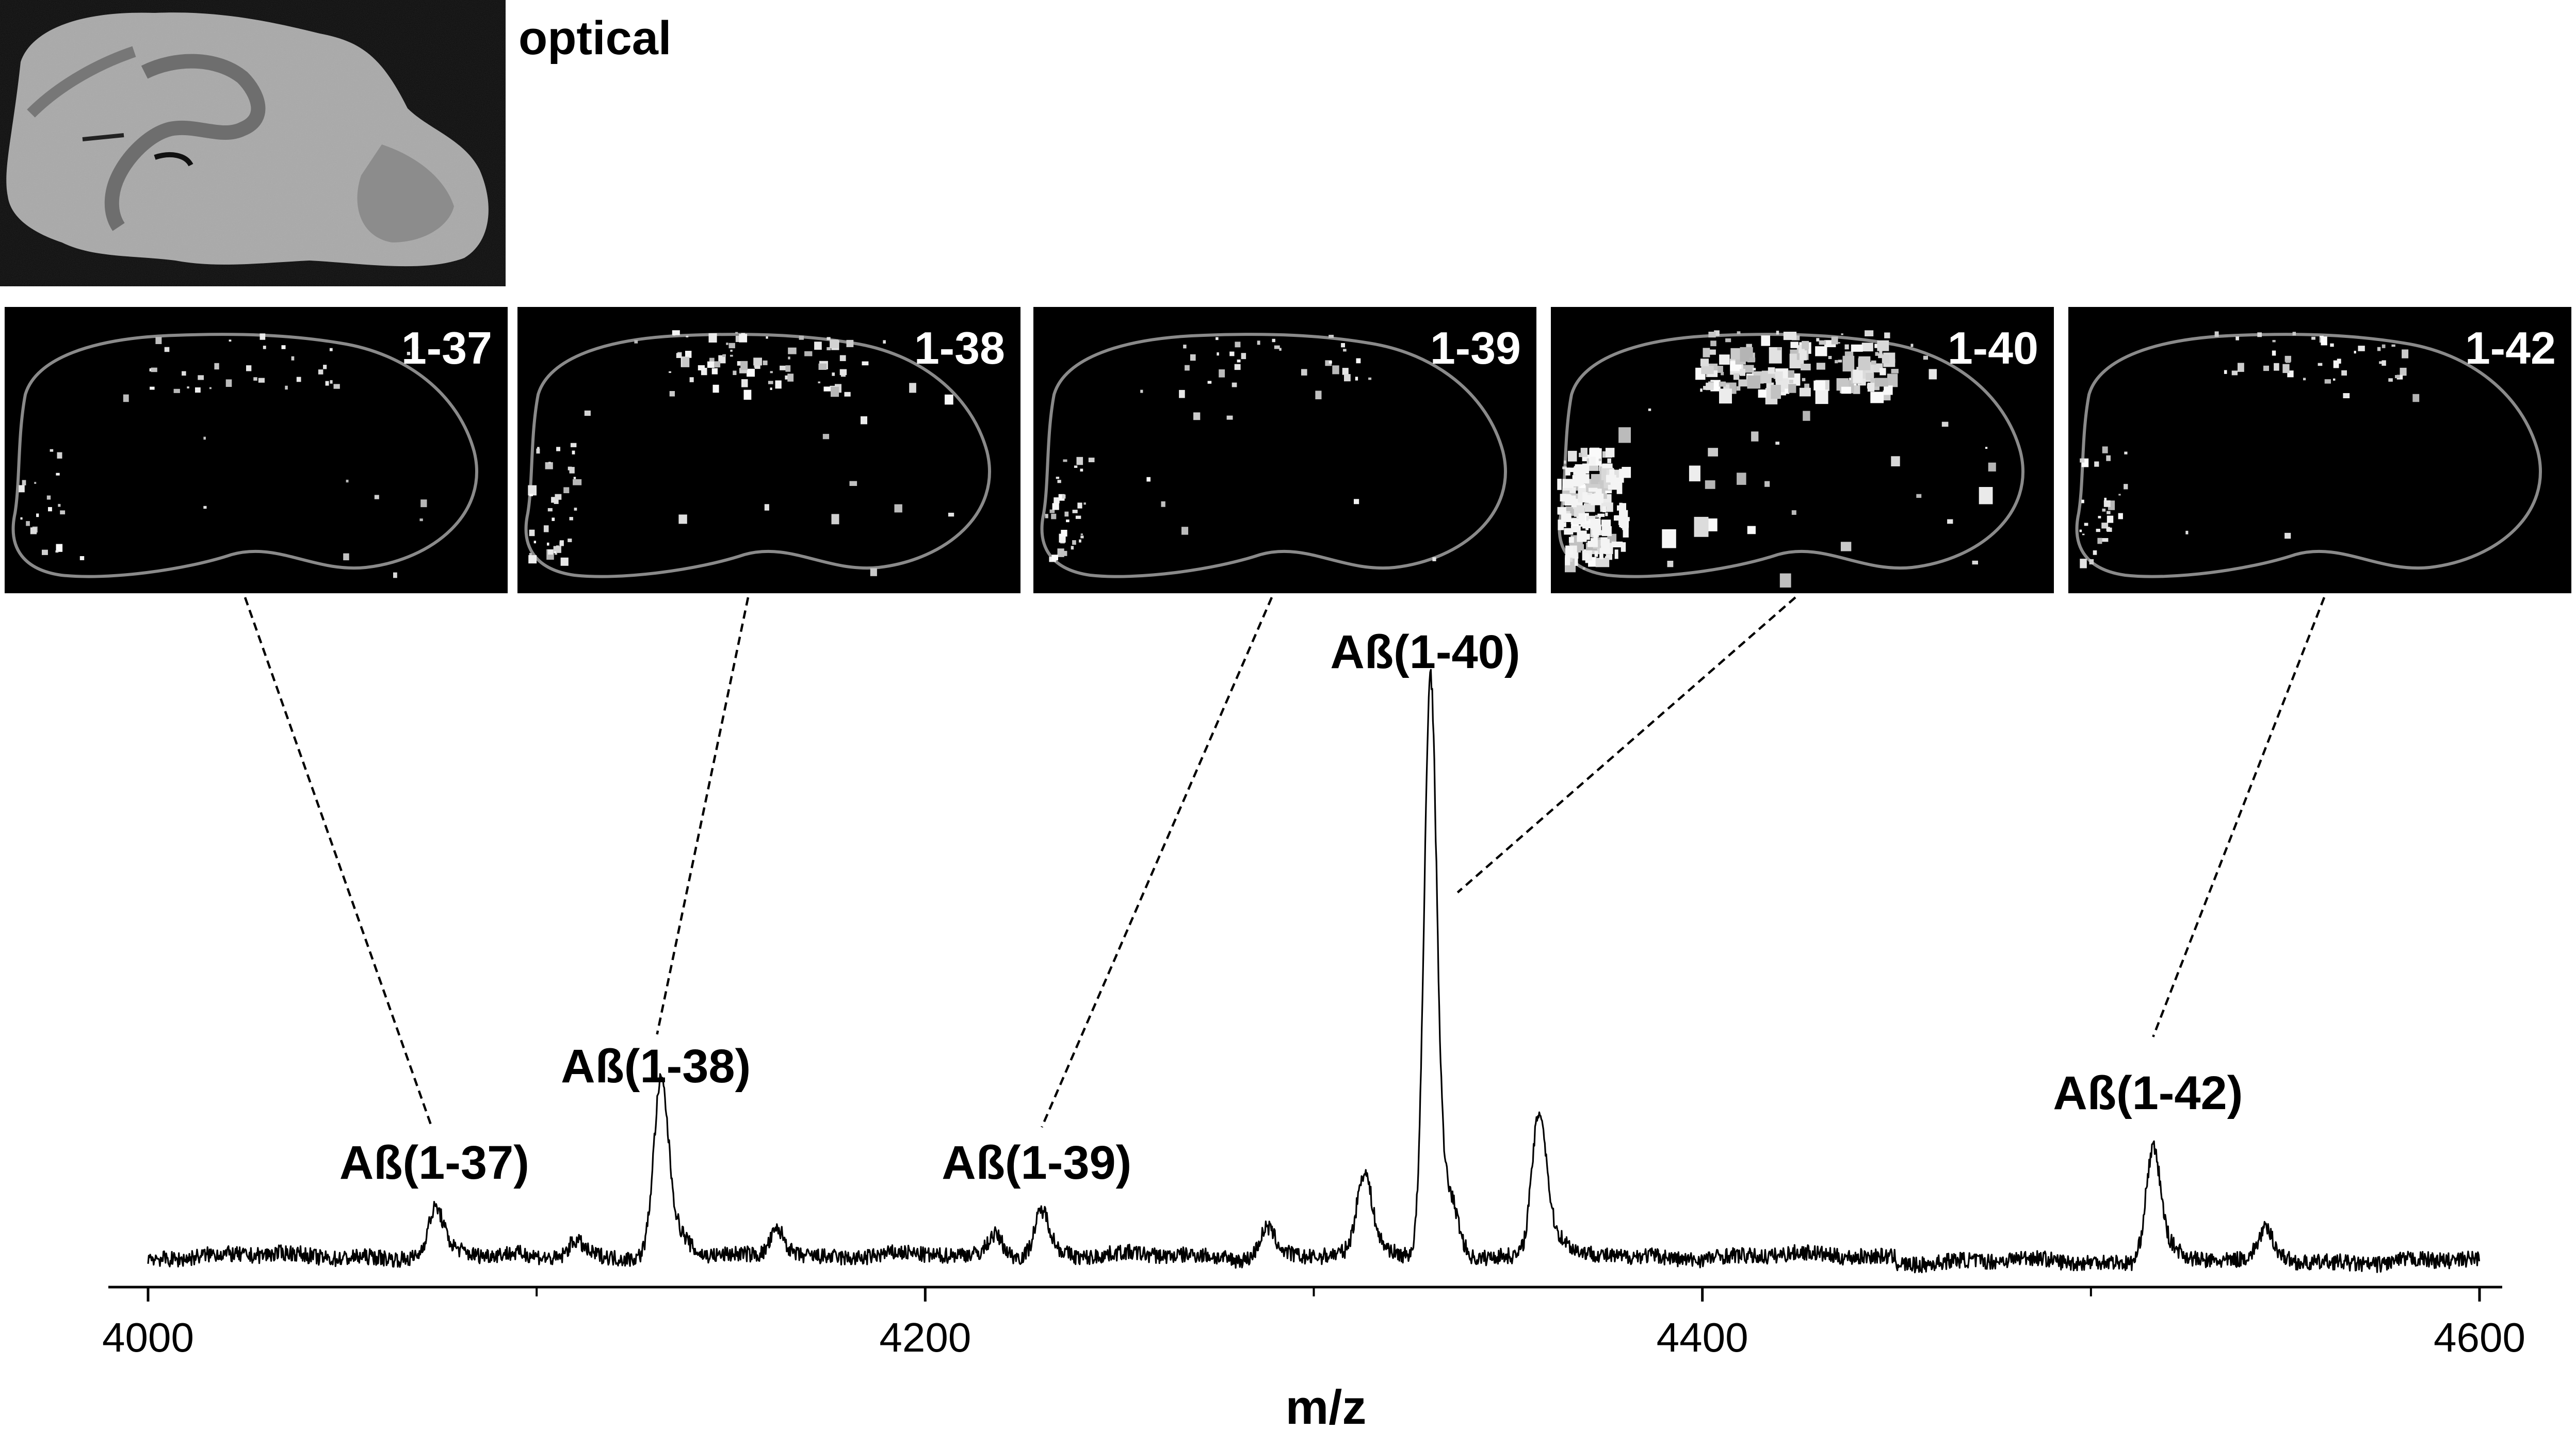  I want to click on ion-image-panel: 1-37, so click(256, 450).